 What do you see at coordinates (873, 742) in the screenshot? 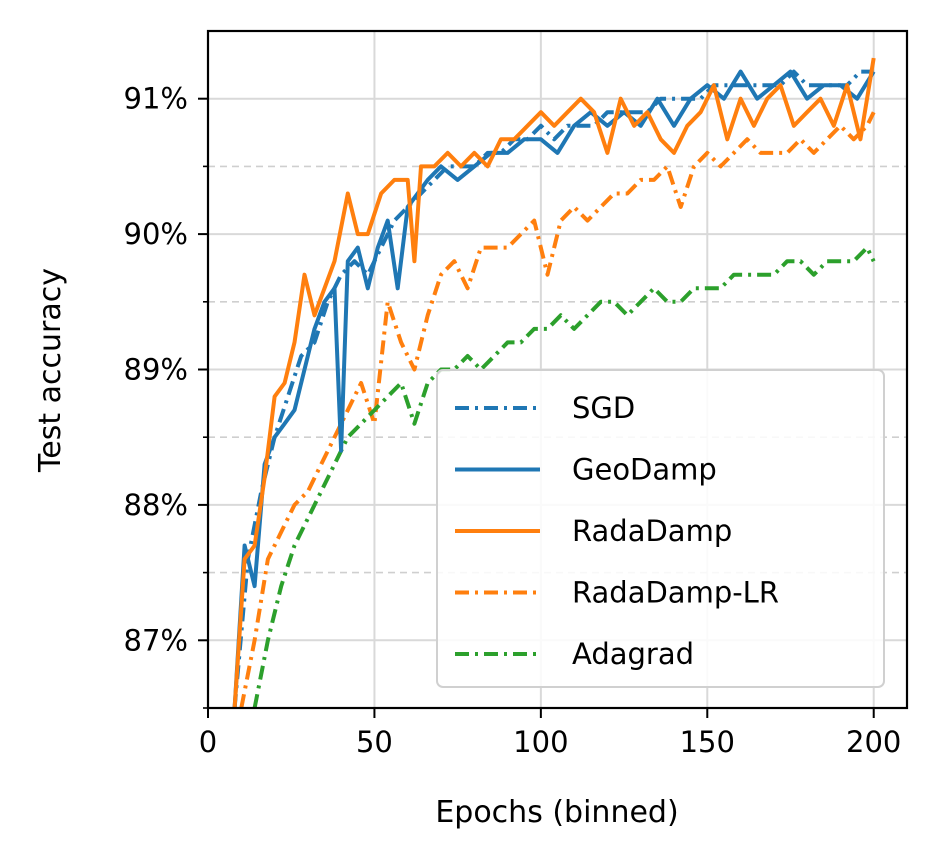
I see `x-tick-label: 200` at bounding box center [873, 742].